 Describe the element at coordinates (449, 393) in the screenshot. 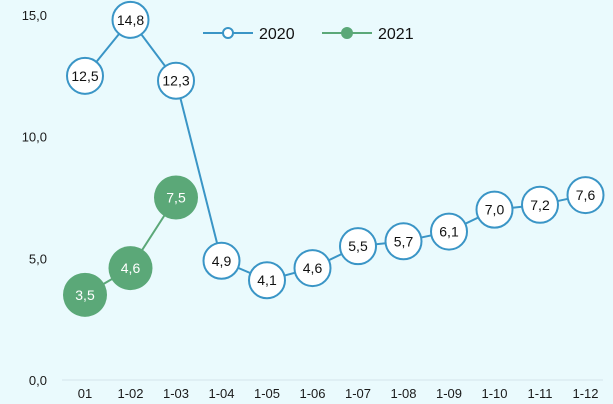

I see `x-tick-label: 1-09` at that location.